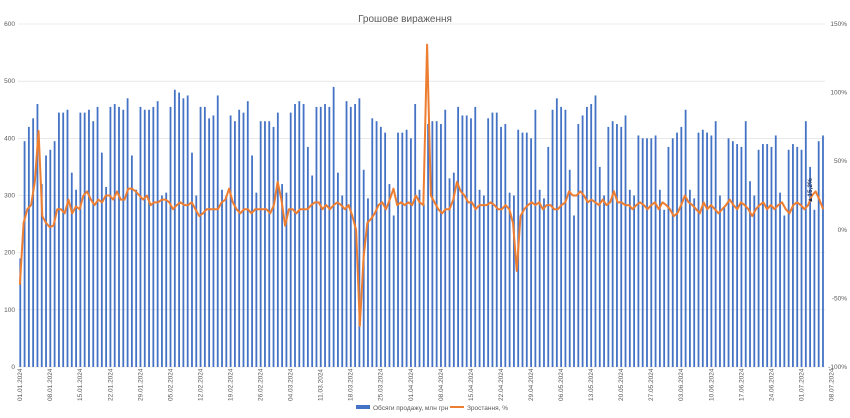 The image size is (850, 418). I want to click on y-left-tick-label: 200, so click(9, 253).